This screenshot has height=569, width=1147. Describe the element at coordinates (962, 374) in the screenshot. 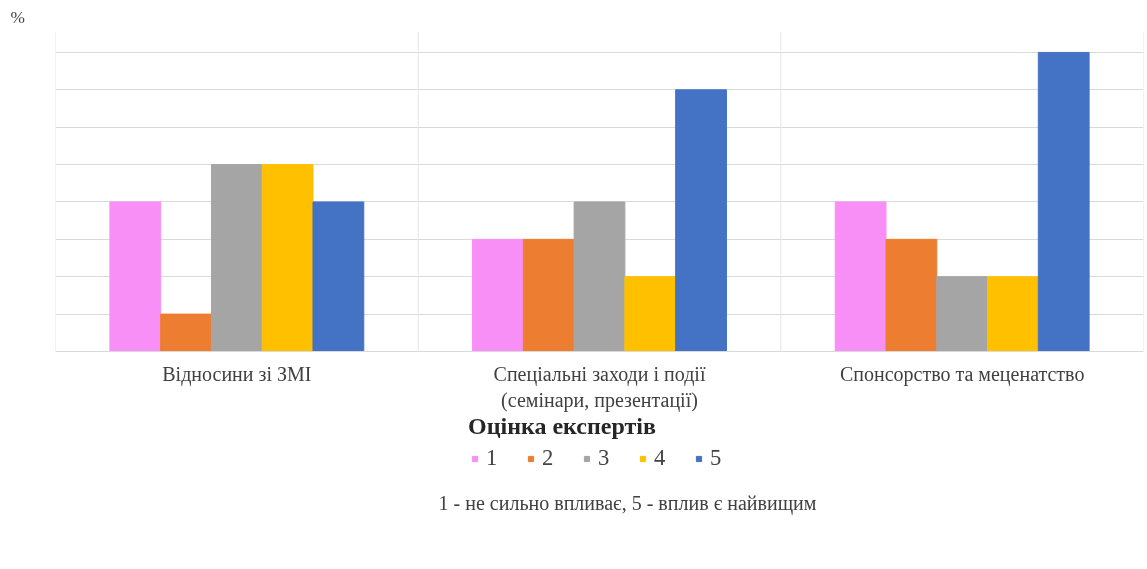

I see `x-tick-label: Спонсорство та меценатство` at that location.